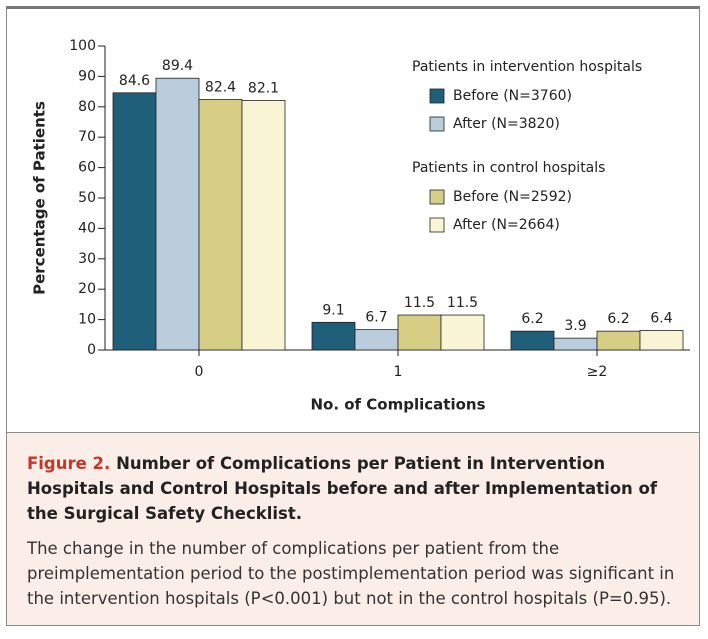  What do you see at coordinates (91, 350) in the screenshot?
I see `y-tick-label: 0` at bounding box center [91, 350].